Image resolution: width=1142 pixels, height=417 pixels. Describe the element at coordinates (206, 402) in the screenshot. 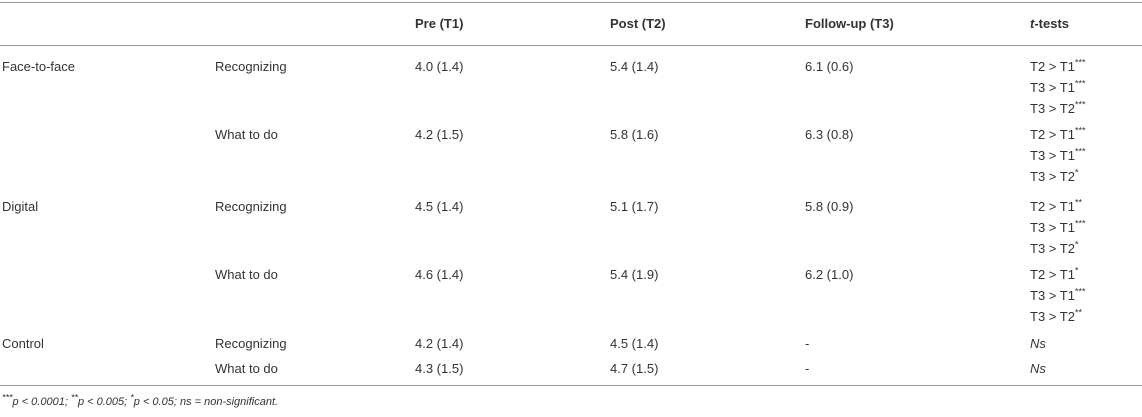

I see `footnote-text: p < 0.05; ns = non-significant.` at that location.